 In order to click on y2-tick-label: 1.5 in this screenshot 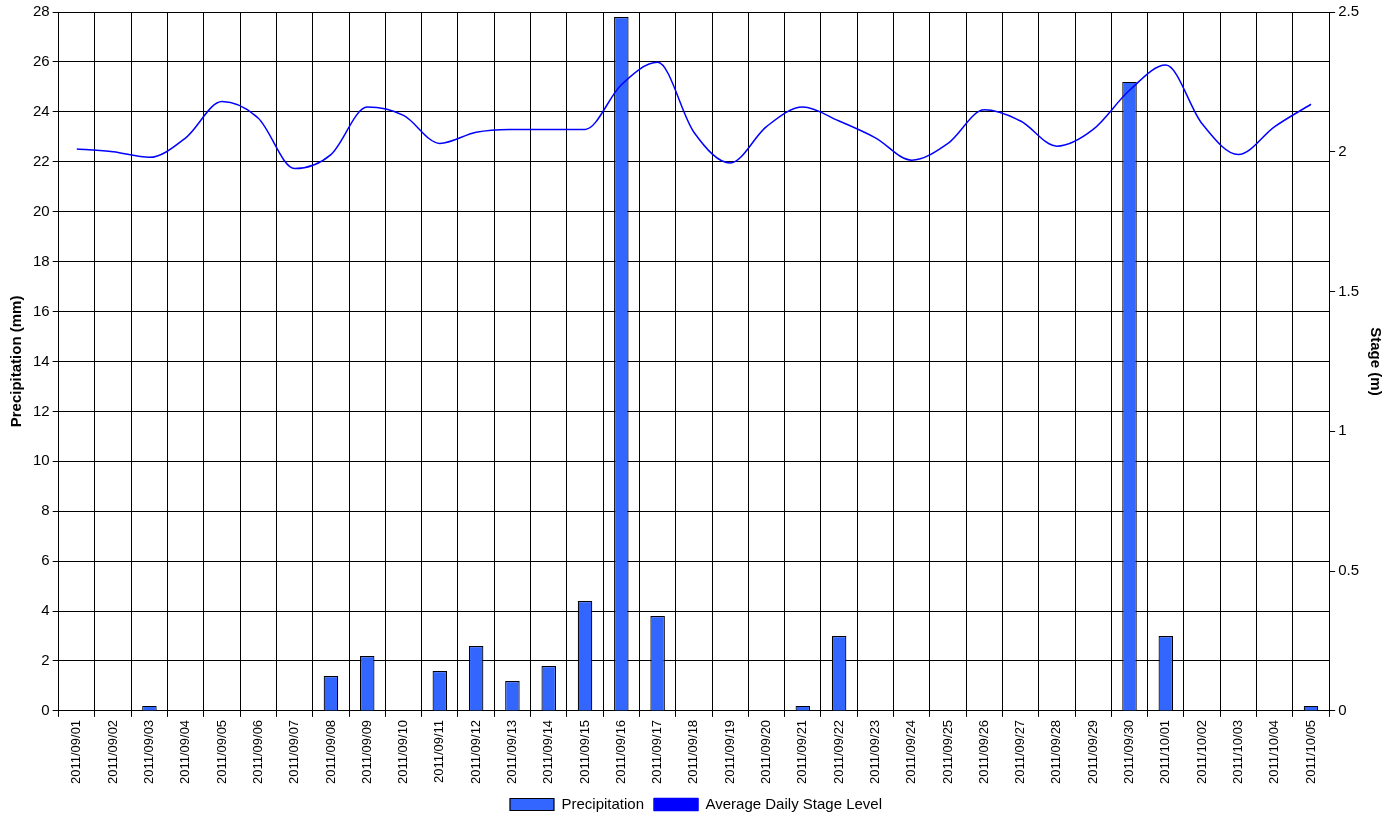, I will do `click(1349, 290)`.